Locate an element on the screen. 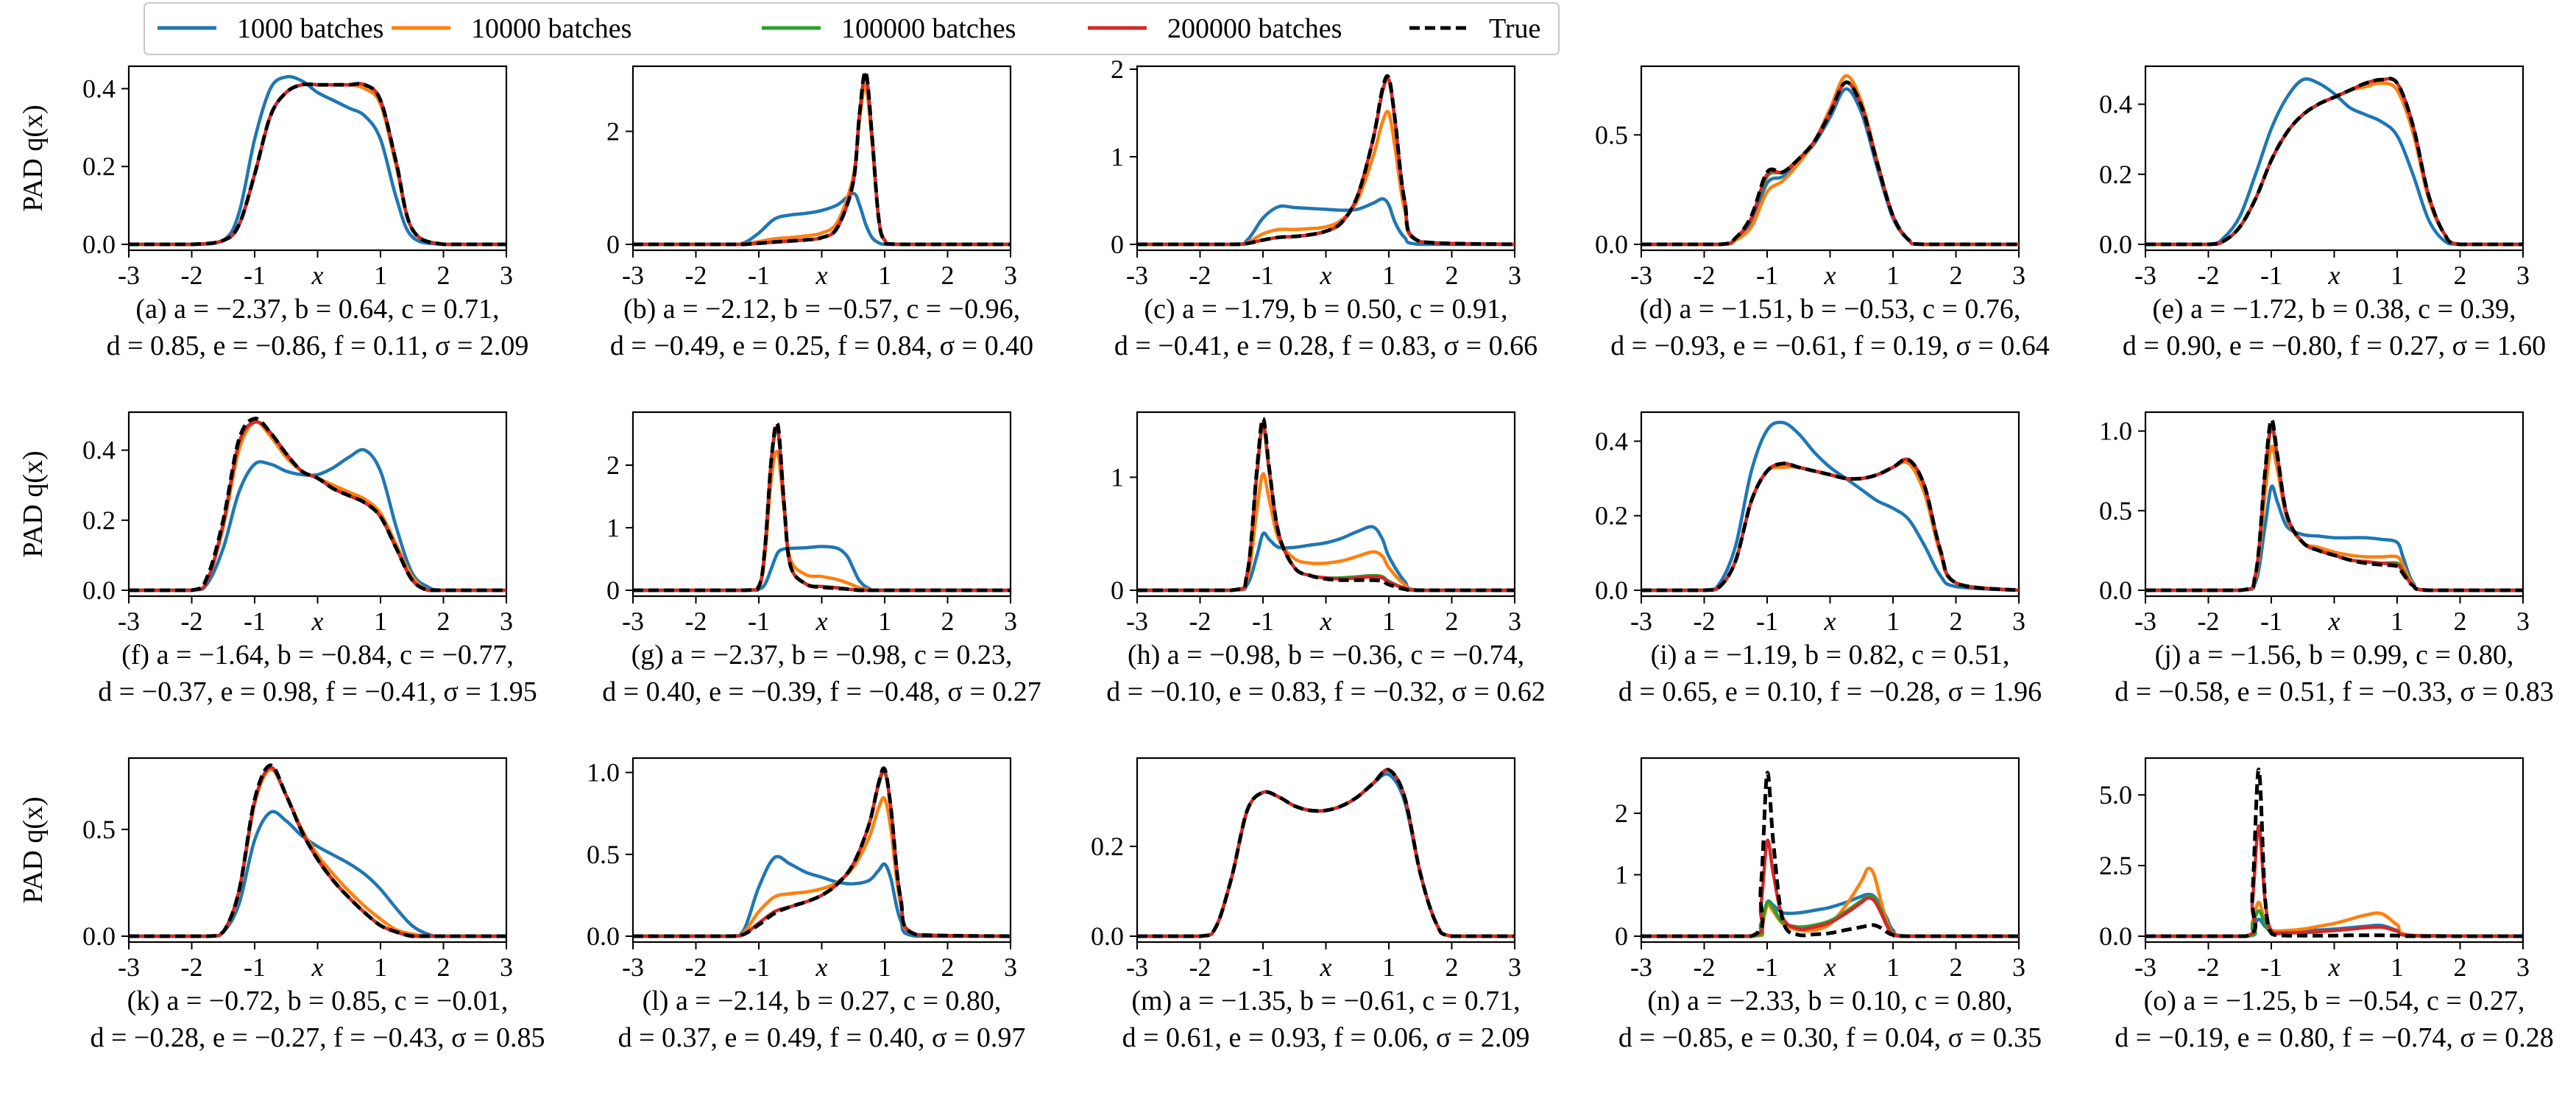 The width and height of the screenshot is (2576, 1104). panel-caption-line2: d = −0.85, e = 0.30, f = 0.04, σ = 0.35 is located at coordinates (1830, 1037).